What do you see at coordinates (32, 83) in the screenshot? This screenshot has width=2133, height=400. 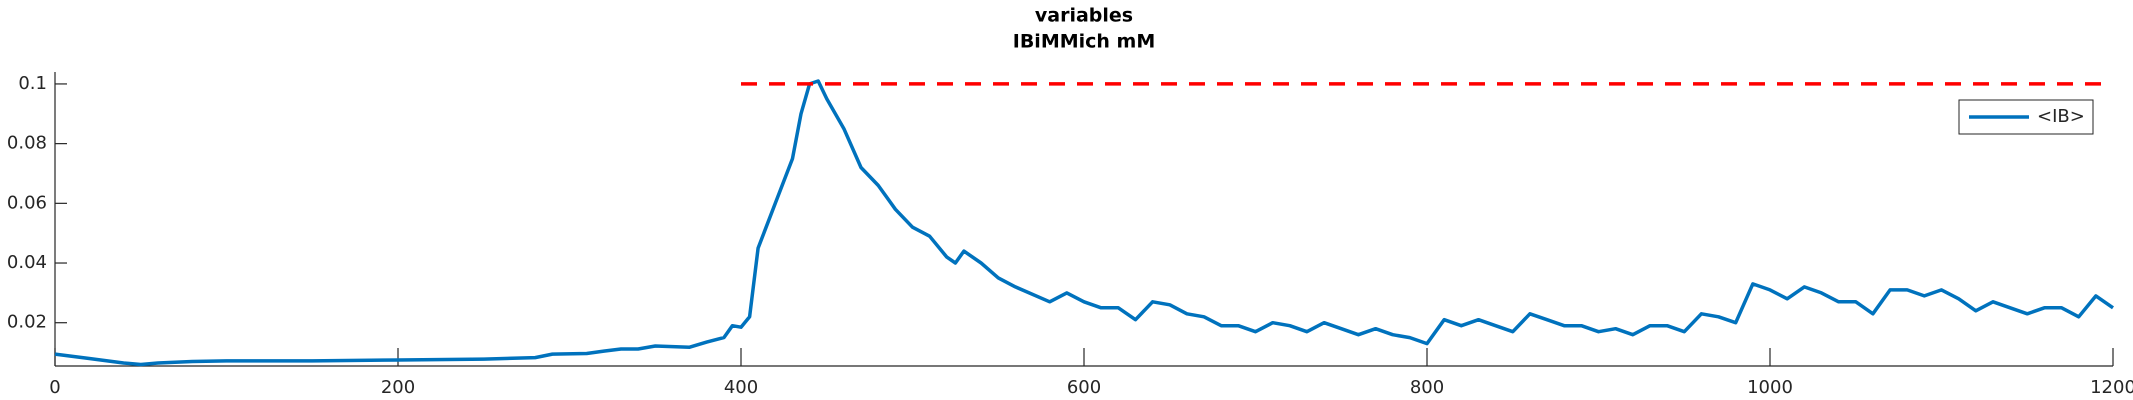 I see `y-tick-label: 0.1` at bounding box center [32, 83].